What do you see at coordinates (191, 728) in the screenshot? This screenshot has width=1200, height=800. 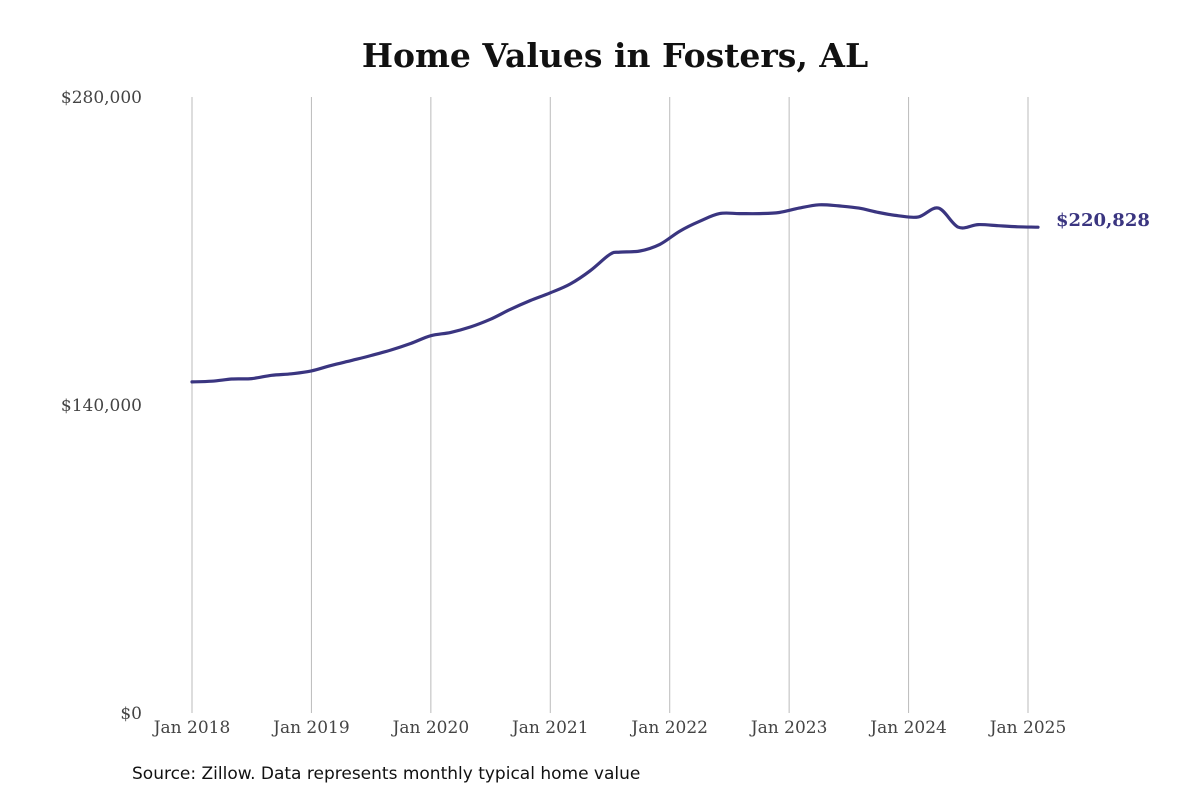 I see `x-tick-label: Jan 2018` at bounding box center [191, 728].